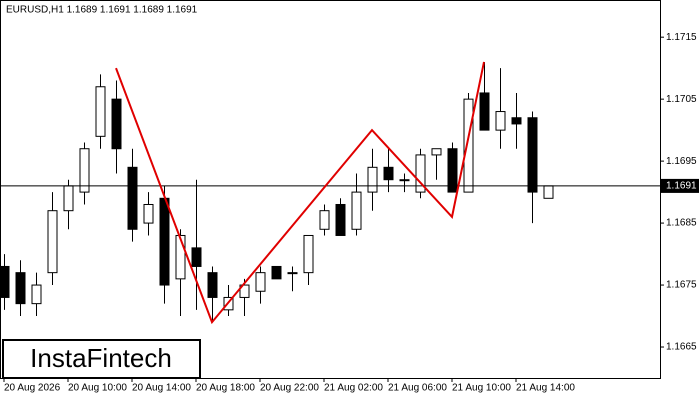 The width and height of the screenshot is (700, 400). What do you see at coordinates (32, 388) in the screenshot?
I see `x-tick-label: 20 Aug 2026` at bounding box center [32, 388].